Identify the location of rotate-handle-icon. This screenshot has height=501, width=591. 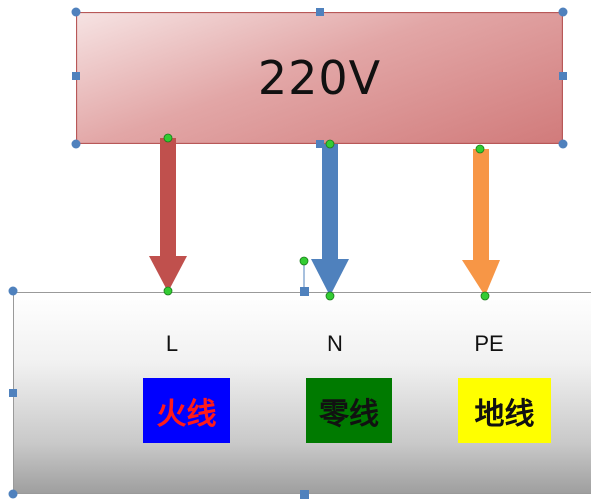
(304, 261).